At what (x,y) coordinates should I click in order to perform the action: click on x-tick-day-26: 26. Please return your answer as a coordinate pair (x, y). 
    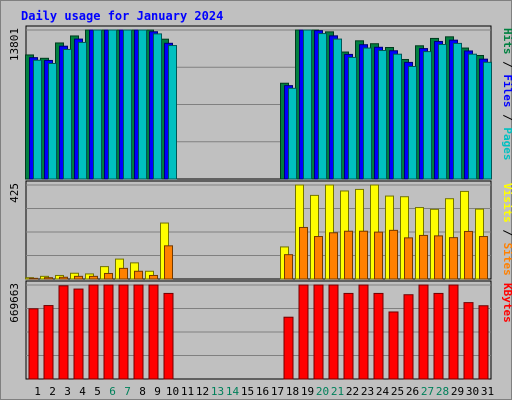
    Looking at the image, I should click on (412, 391).